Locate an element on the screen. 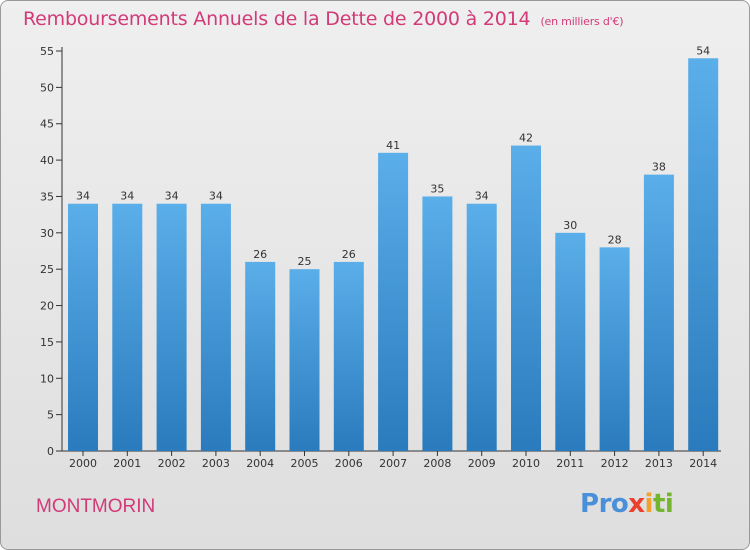  x-tick-label: 2013 is located at coordinates (659, 463).